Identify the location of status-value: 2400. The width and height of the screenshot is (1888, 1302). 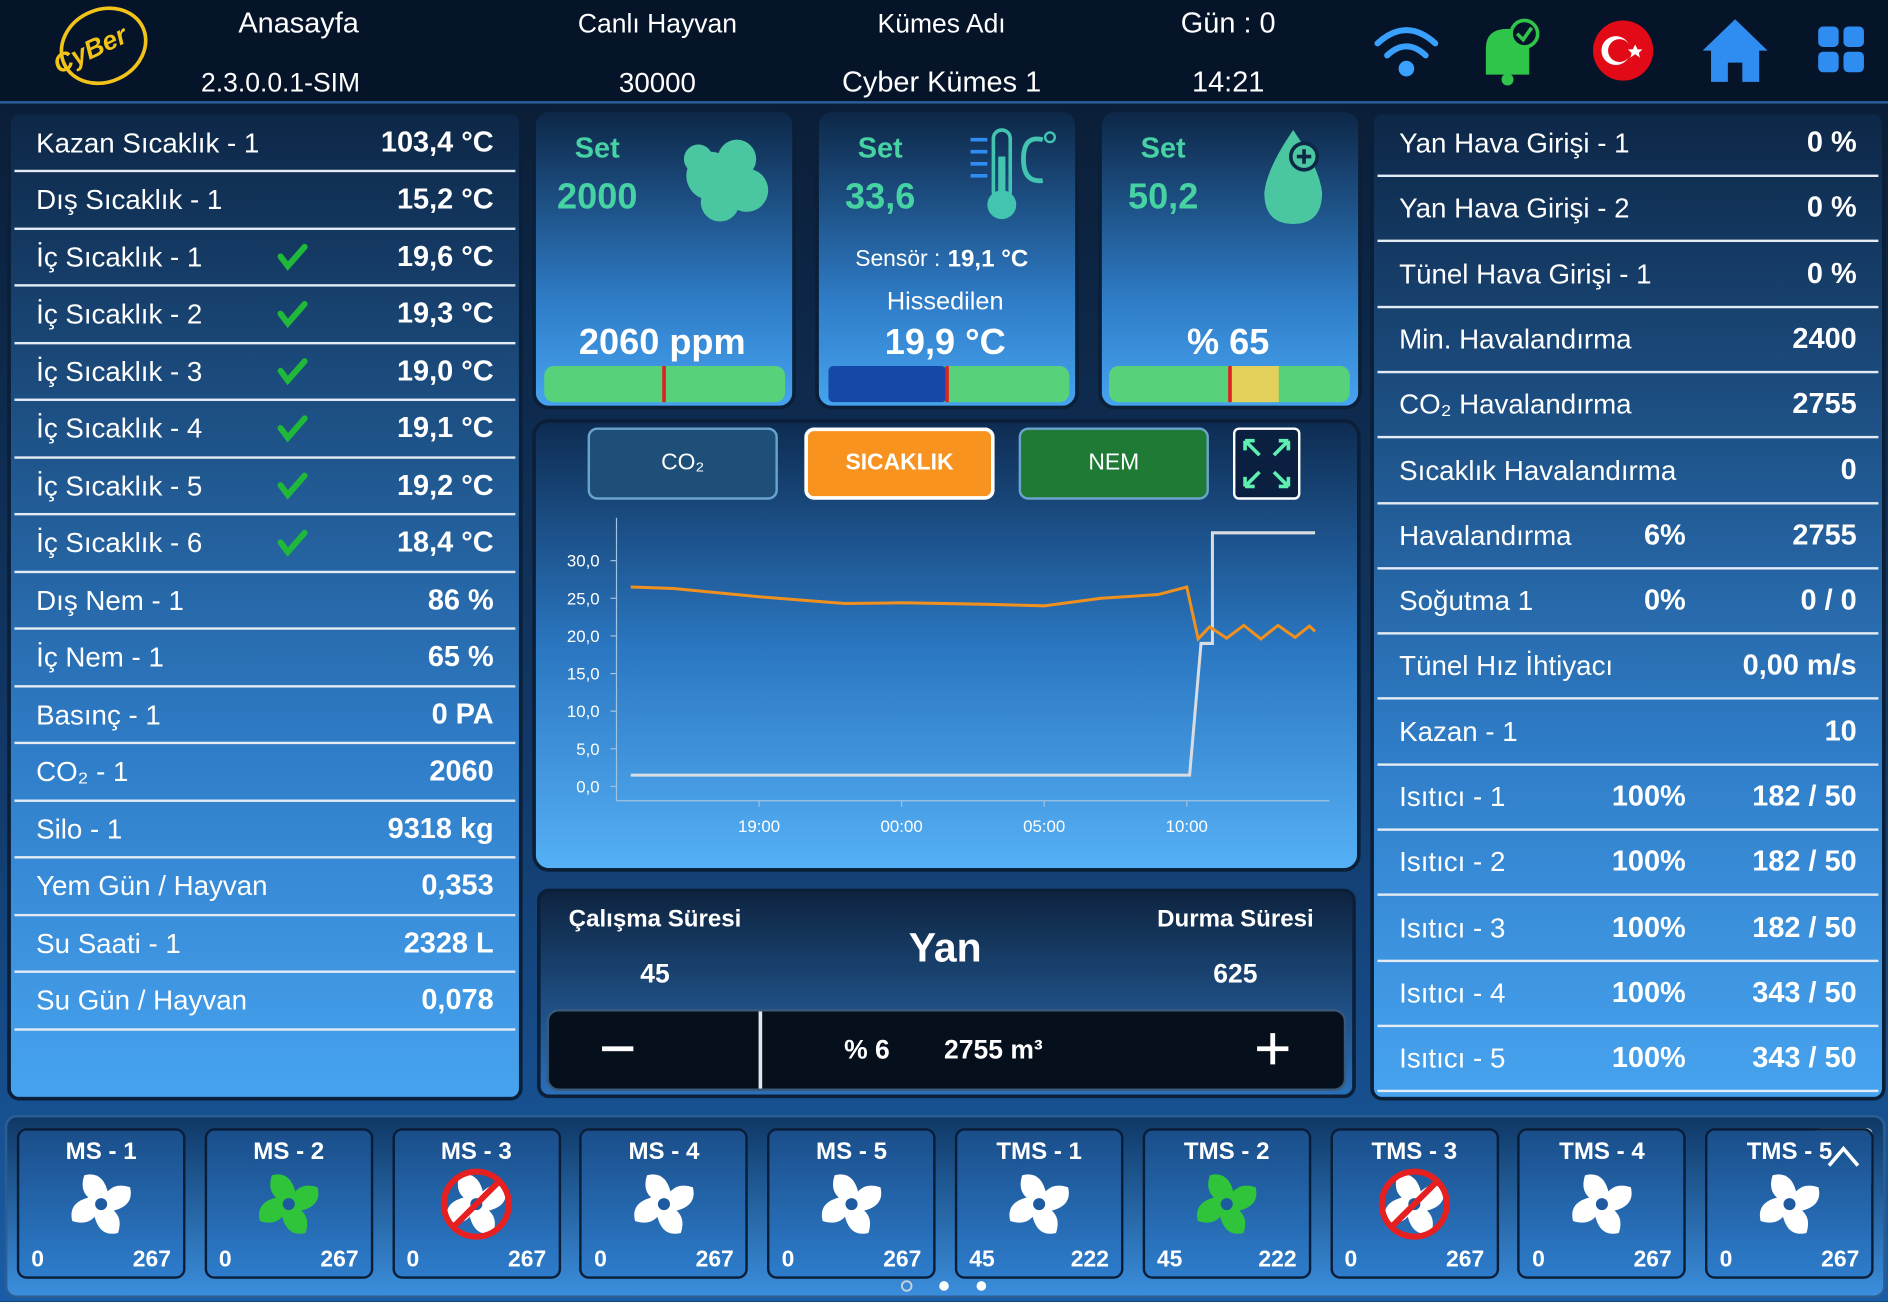
(1824, 339).